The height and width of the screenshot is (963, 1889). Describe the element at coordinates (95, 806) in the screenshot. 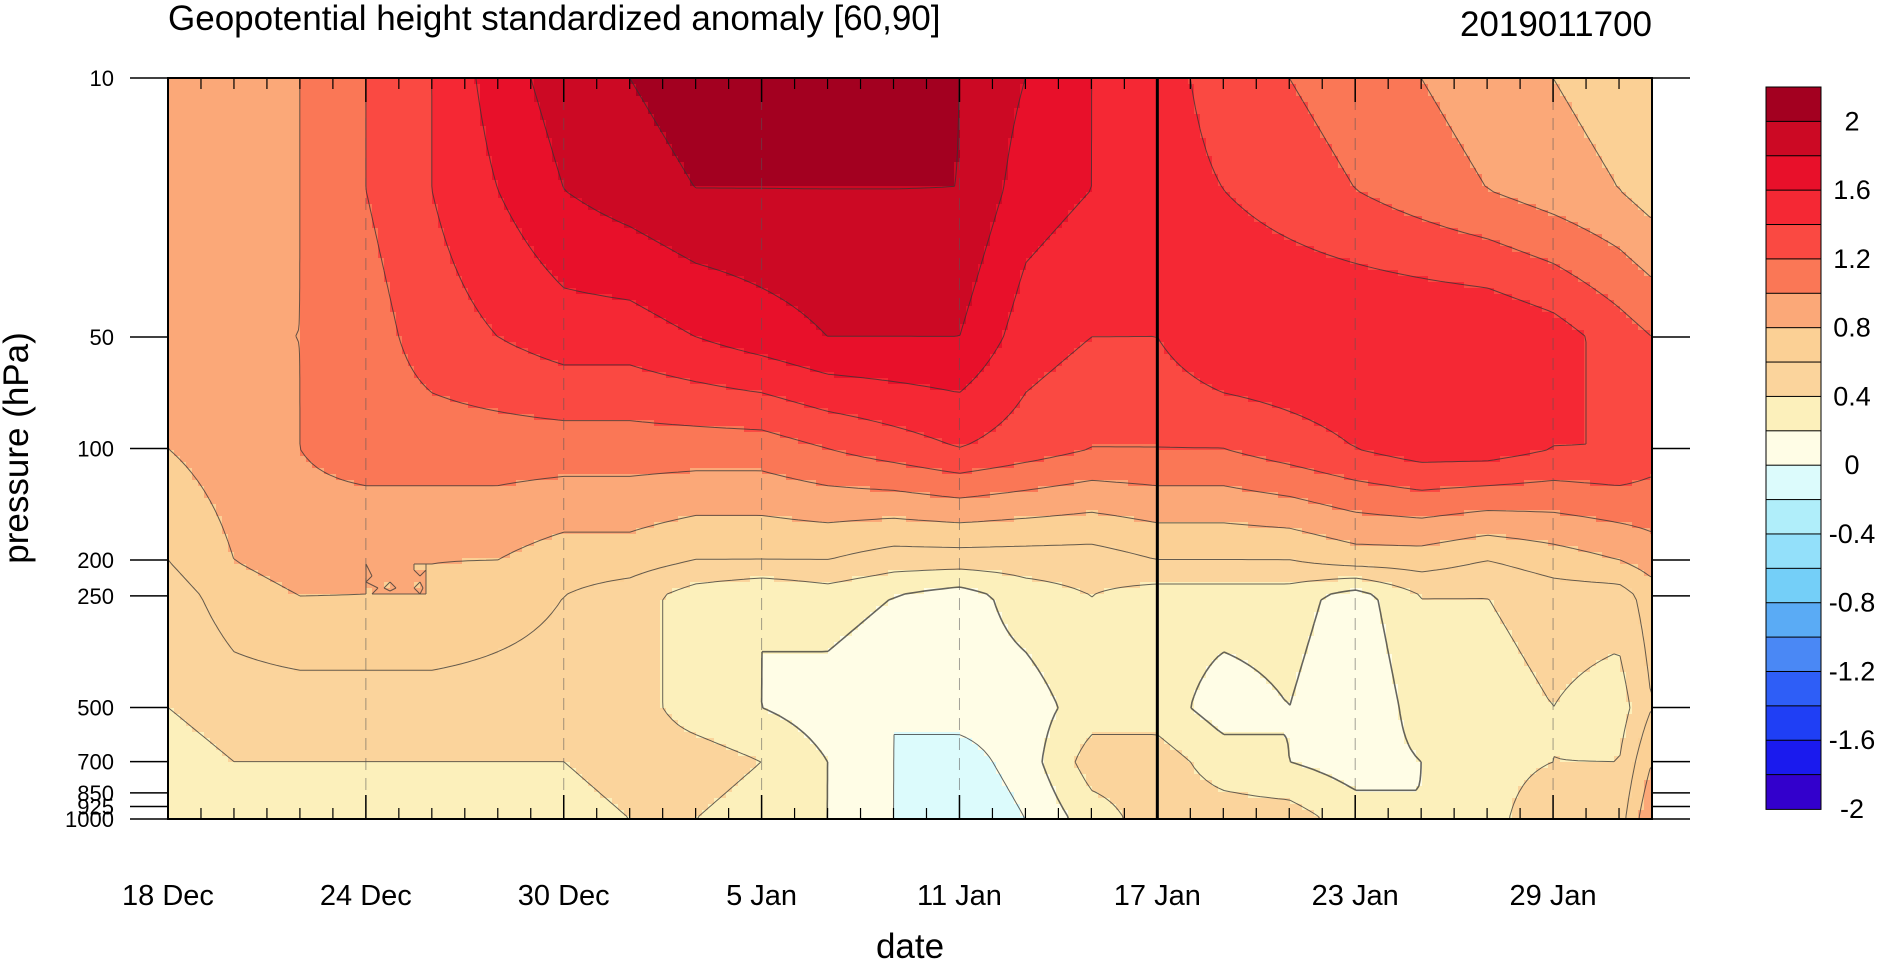

I see `y-tick-label: 925` at that location.